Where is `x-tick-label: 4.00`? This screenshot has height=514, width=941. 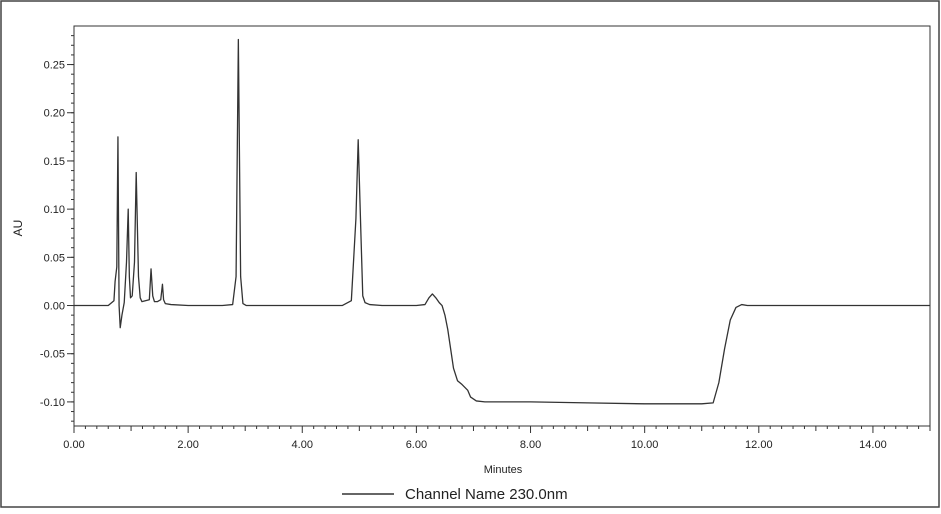 x-tick-label: 4.00 is located at coordinates (302, 445).